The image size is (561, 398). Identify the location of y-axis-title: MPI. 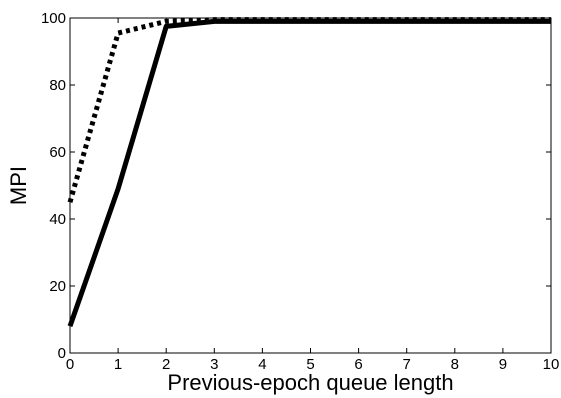
(18, 185).